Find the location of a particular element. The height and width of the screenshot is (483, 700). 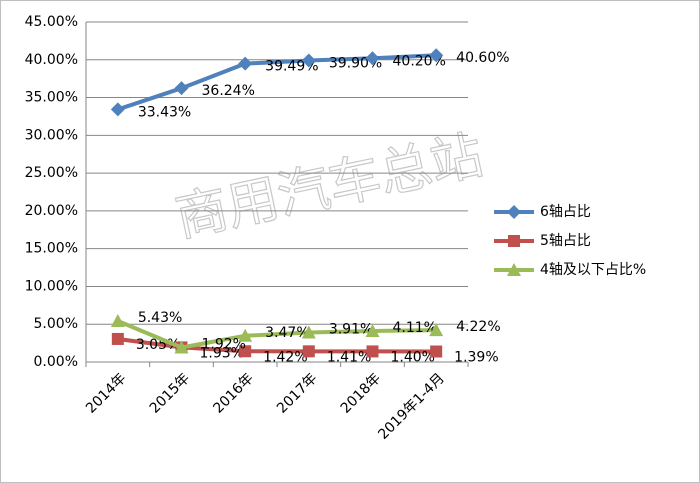

y-tick-label: 20.00% is located at coordinates (51, 211).